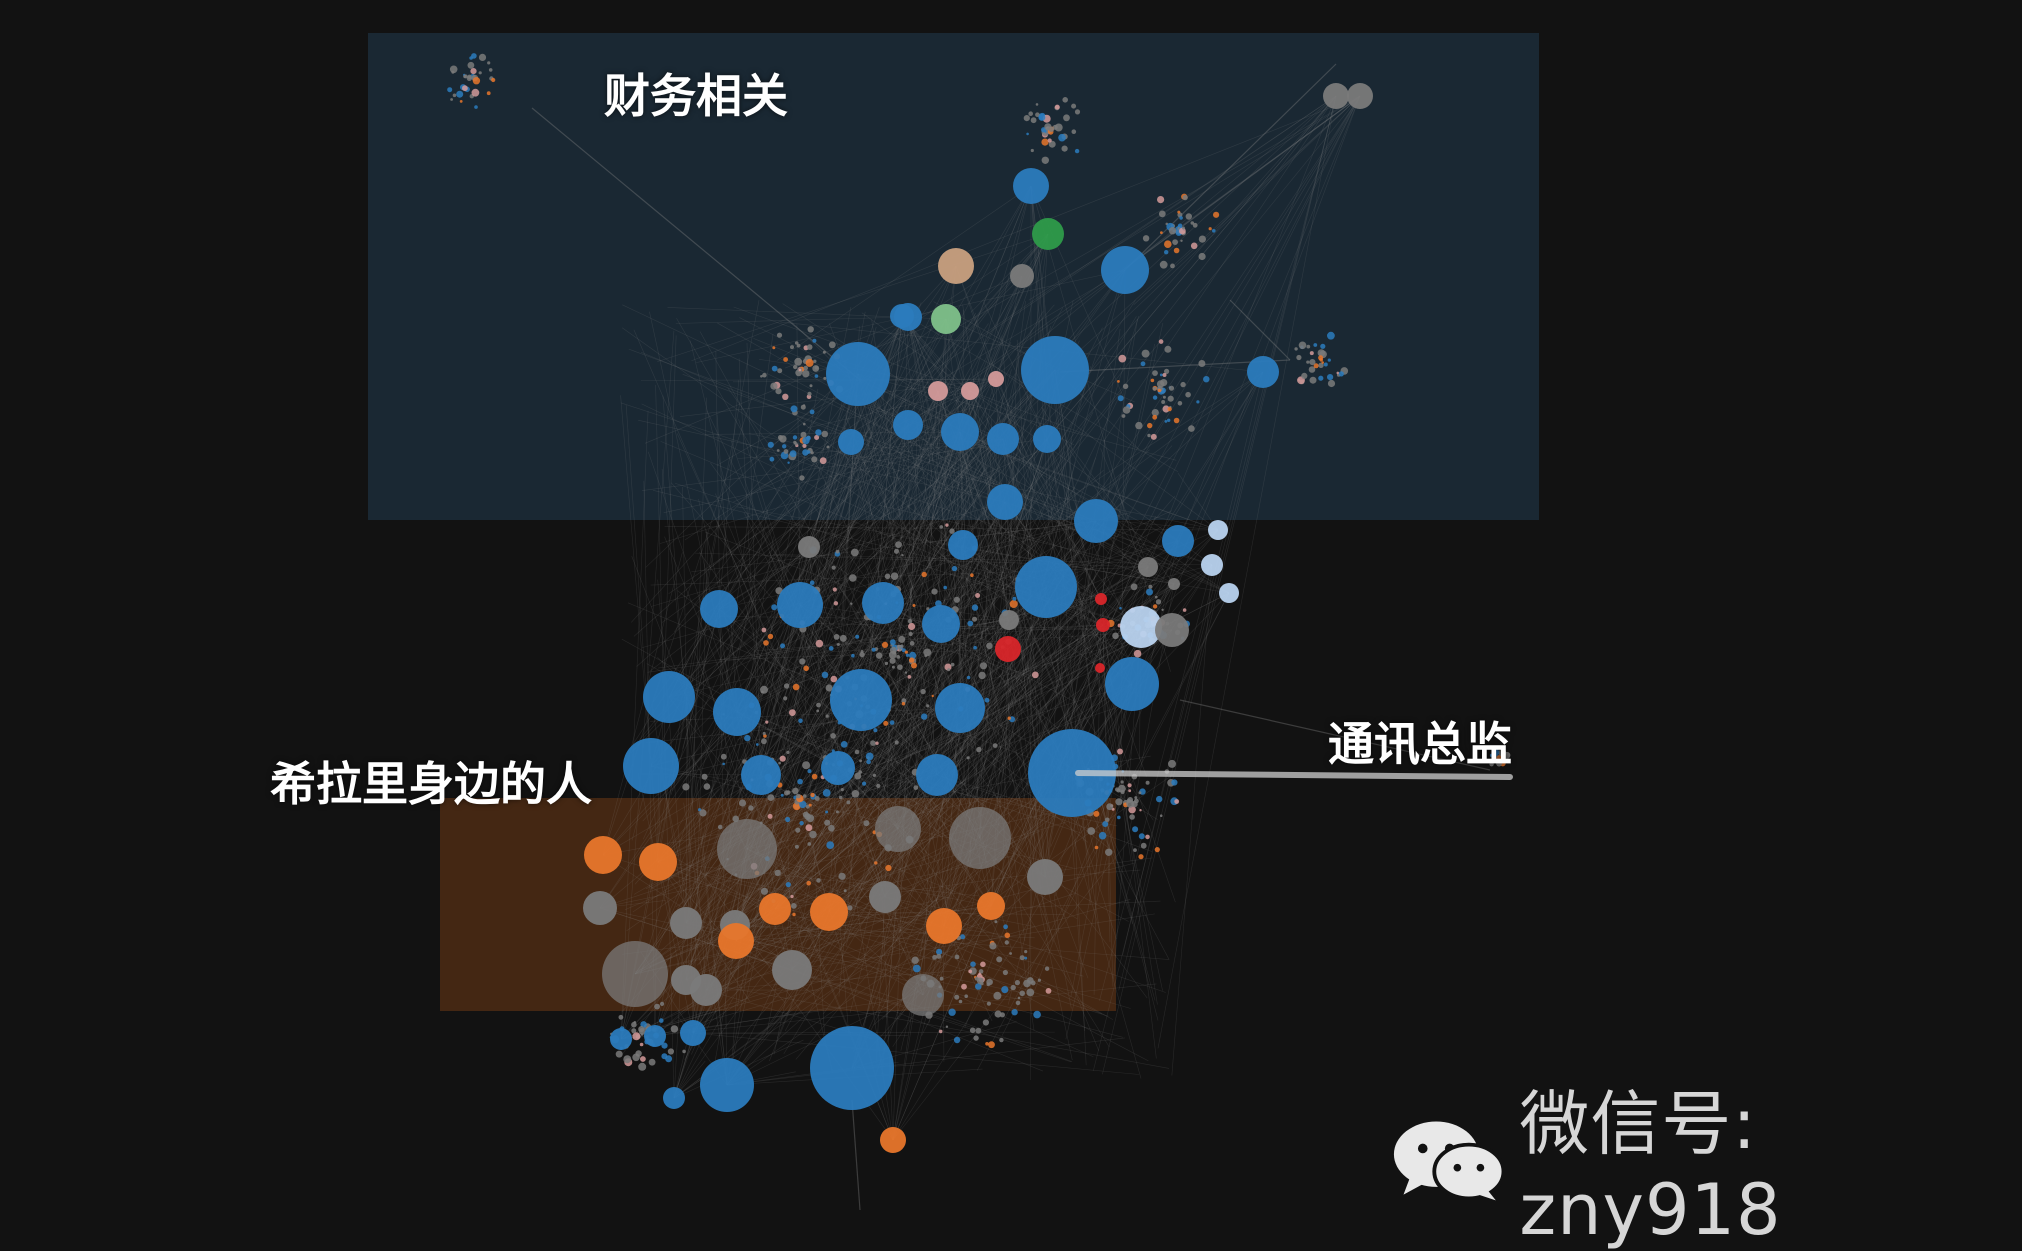  I want to click on watermark-text: 微信号: zny918, so click(1770, 1159).